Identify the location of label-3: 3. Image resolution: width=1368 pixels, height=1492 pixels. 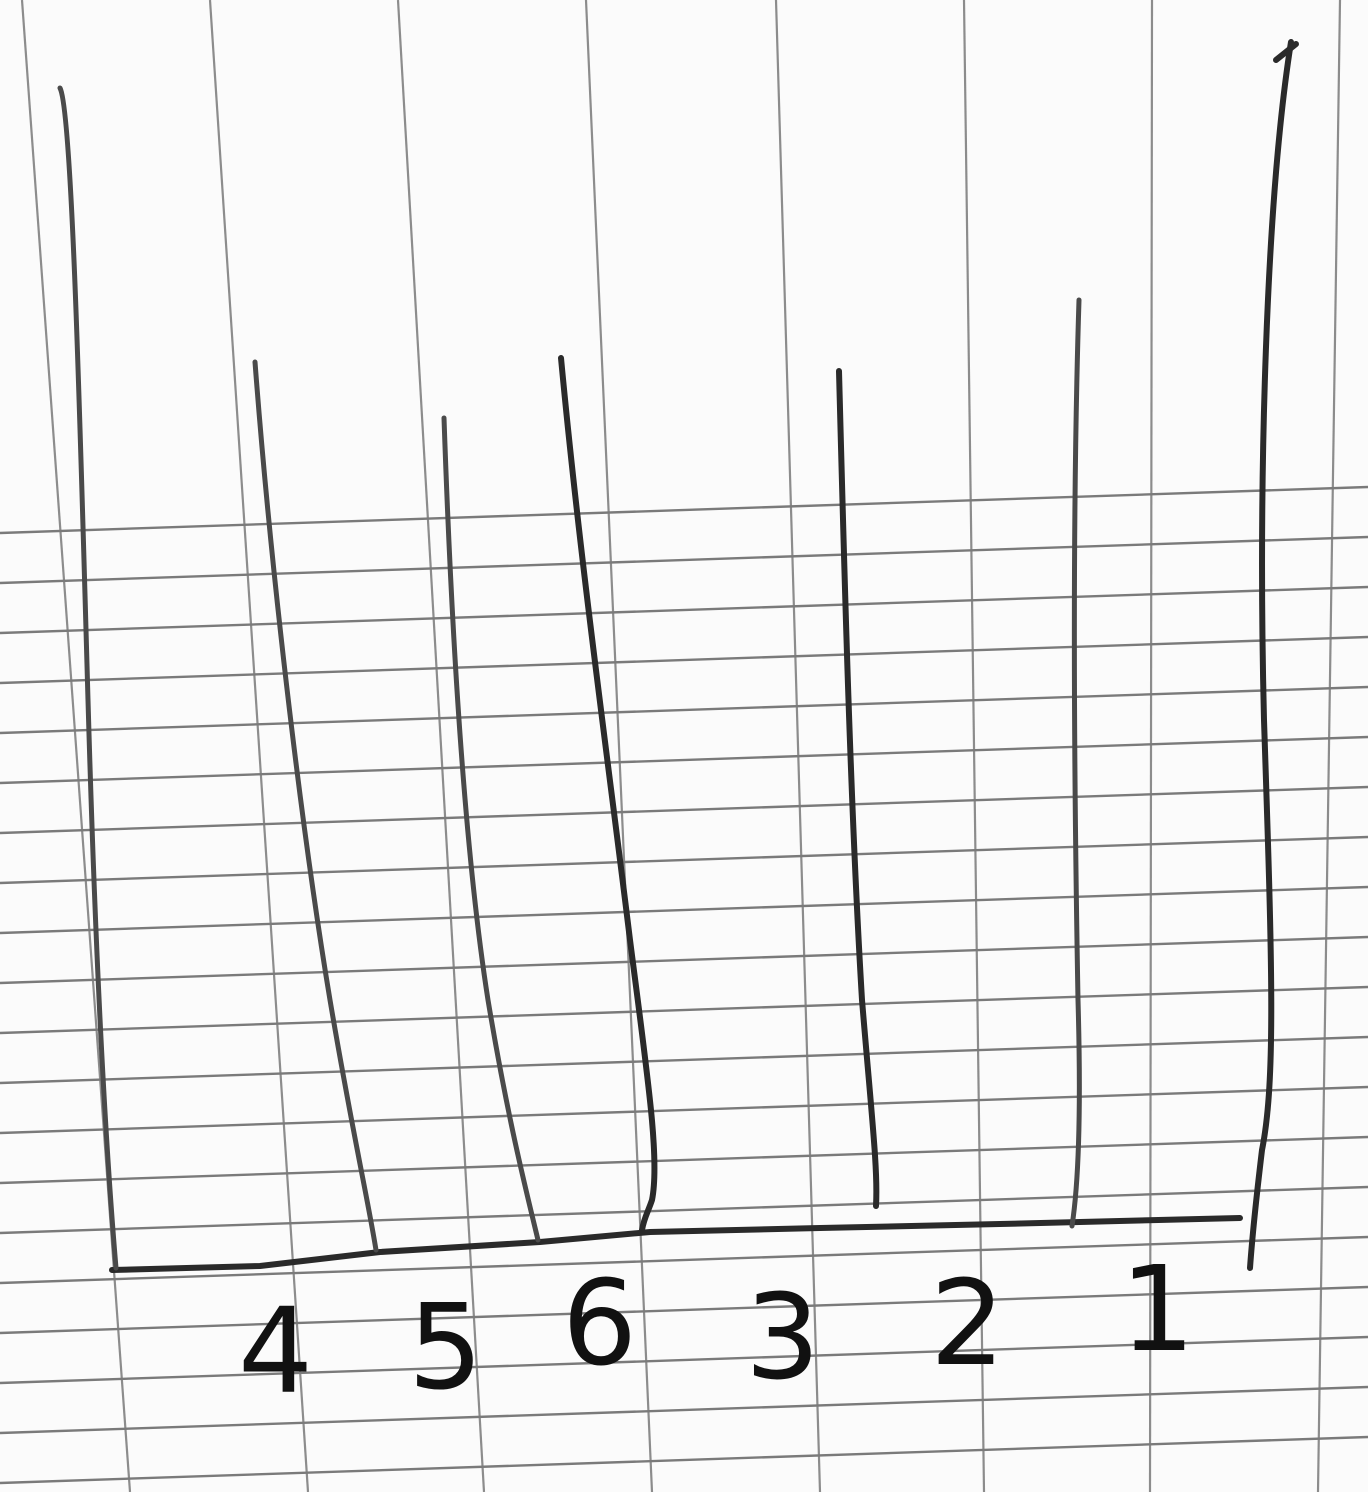
(782, 1337).